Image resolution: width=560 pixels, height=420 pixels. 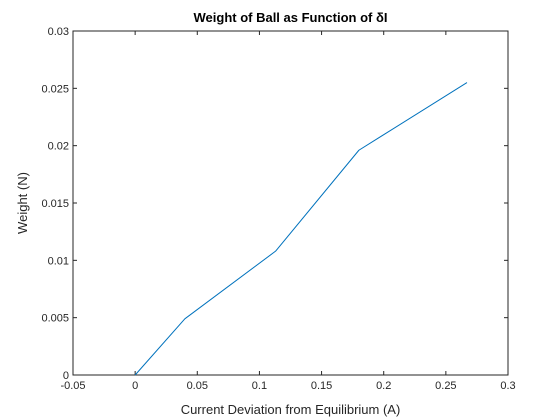 I want to click on x-axis-label: Current Deviation from Equilibrium (A), so click(x=291, y=409).